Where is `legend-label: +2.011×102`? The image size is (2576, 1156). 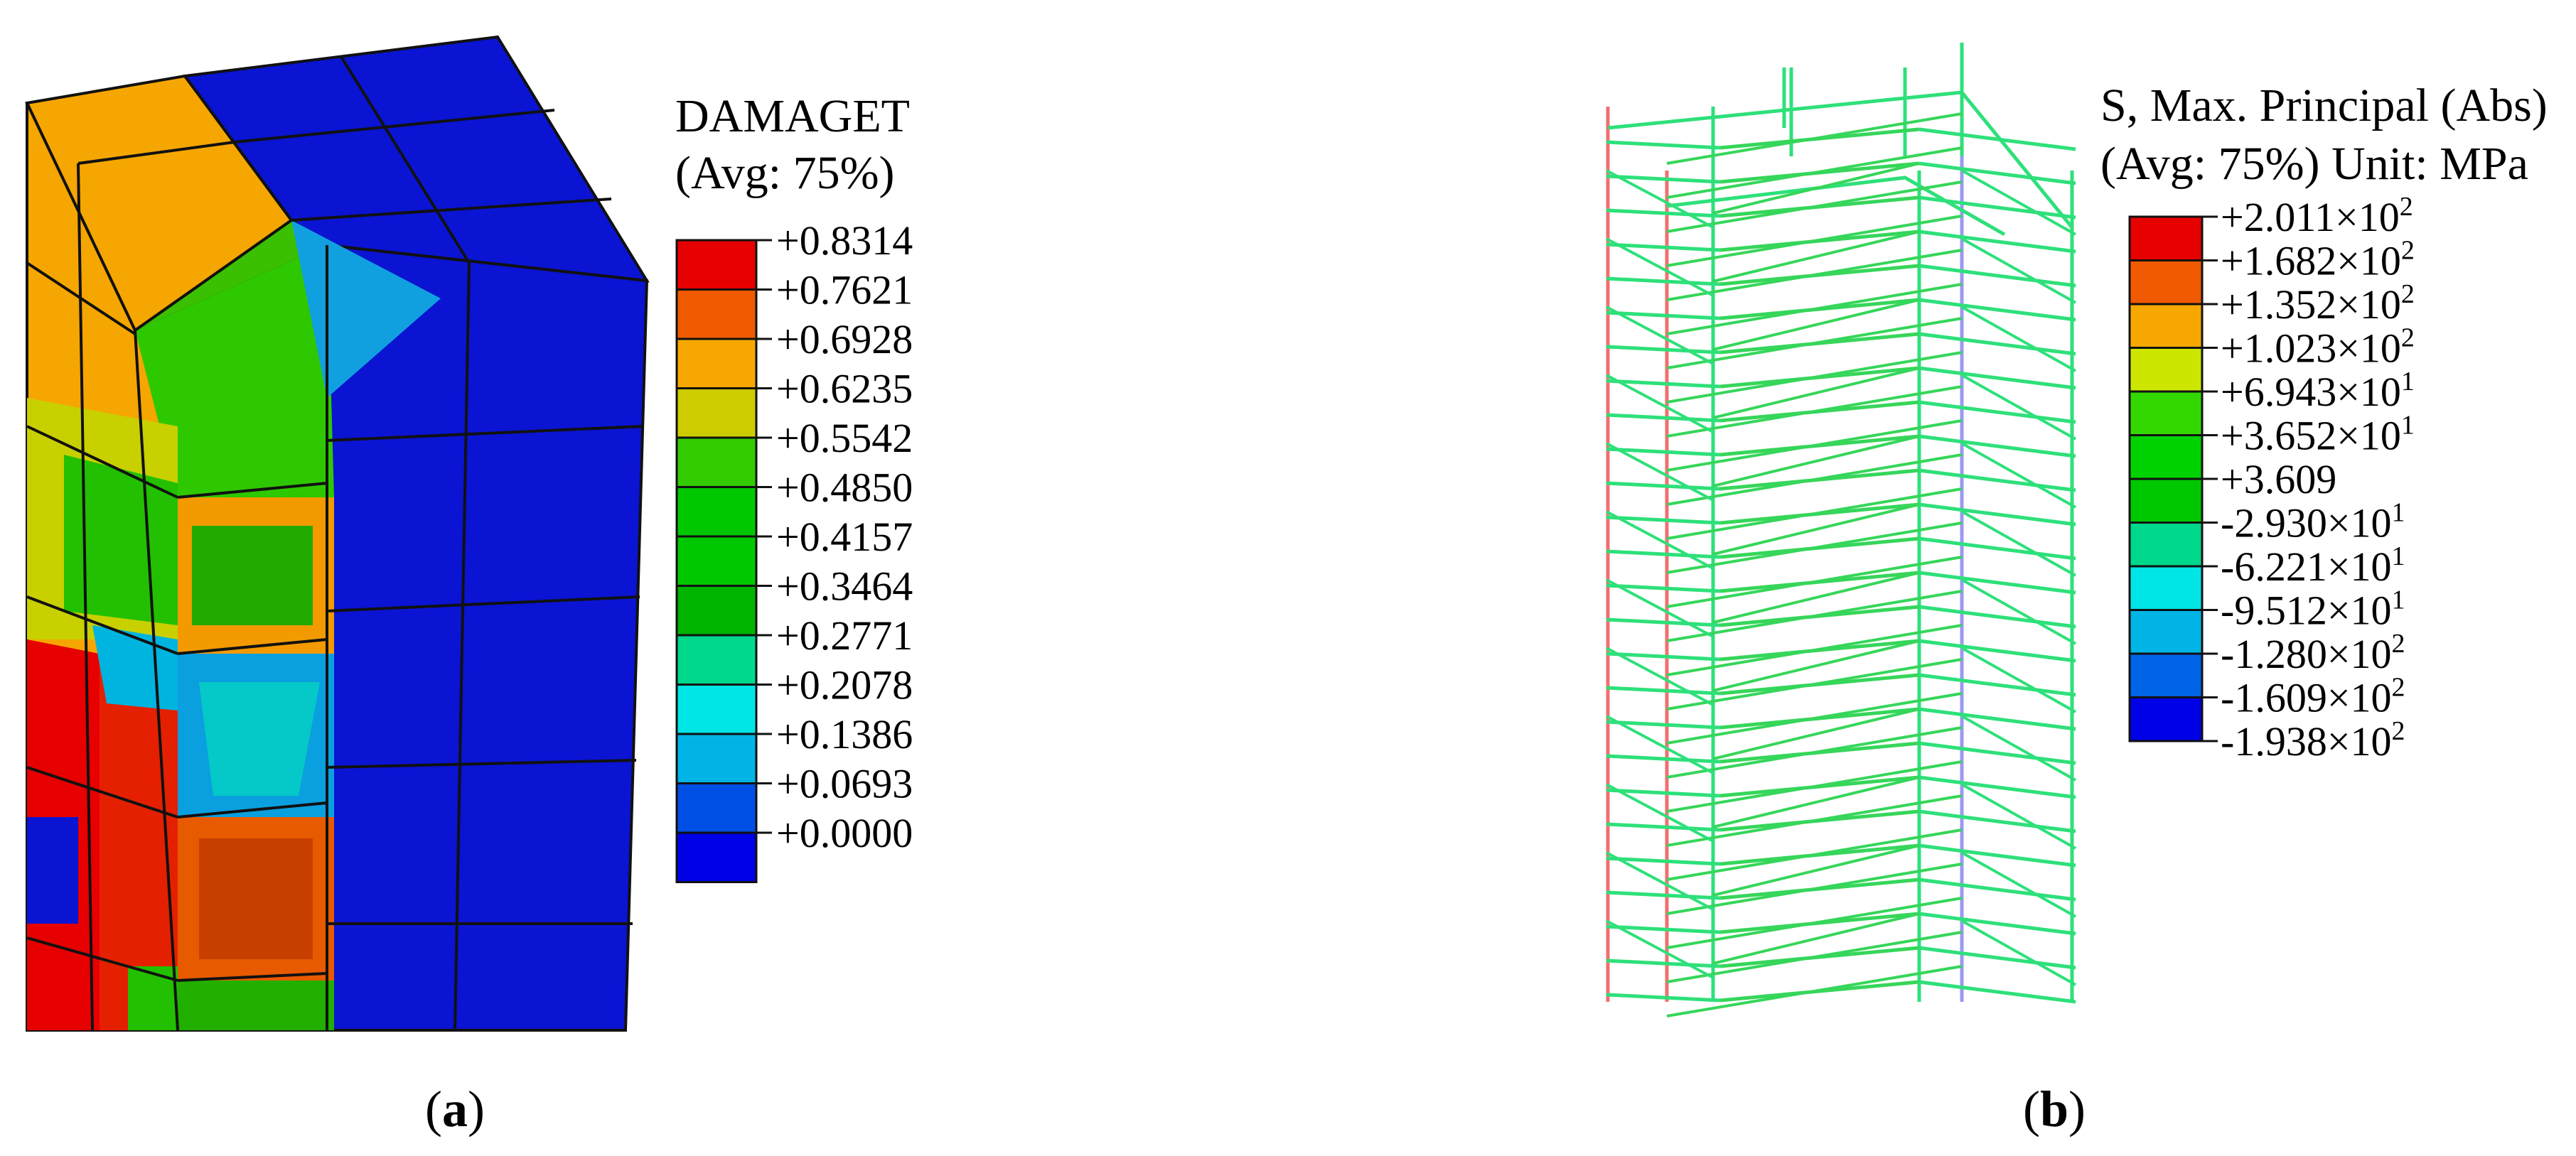
legend-label: +2.011×102 is located at coordinates (2317, 216).